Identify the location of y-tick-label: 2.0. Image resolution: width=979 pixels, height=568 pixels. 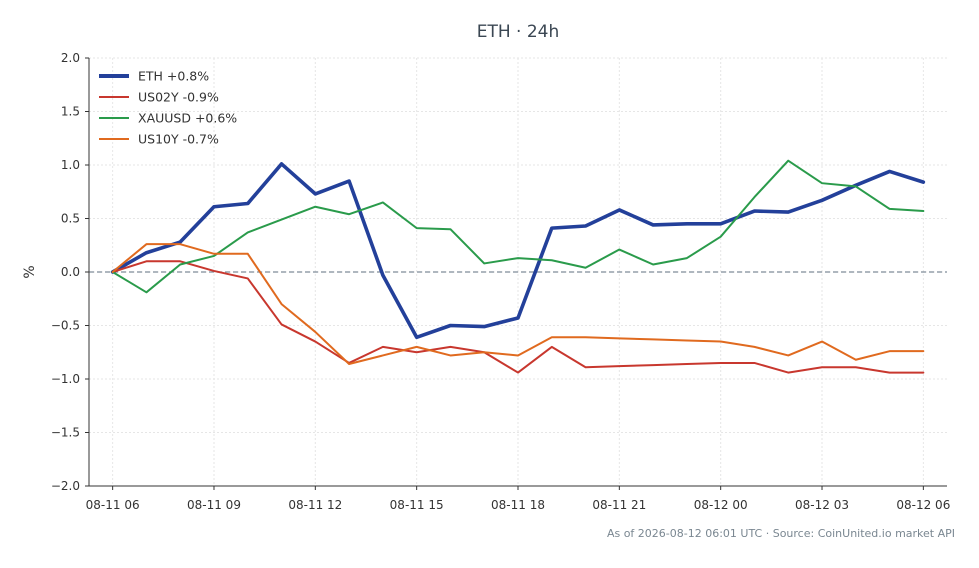
(70, 58).